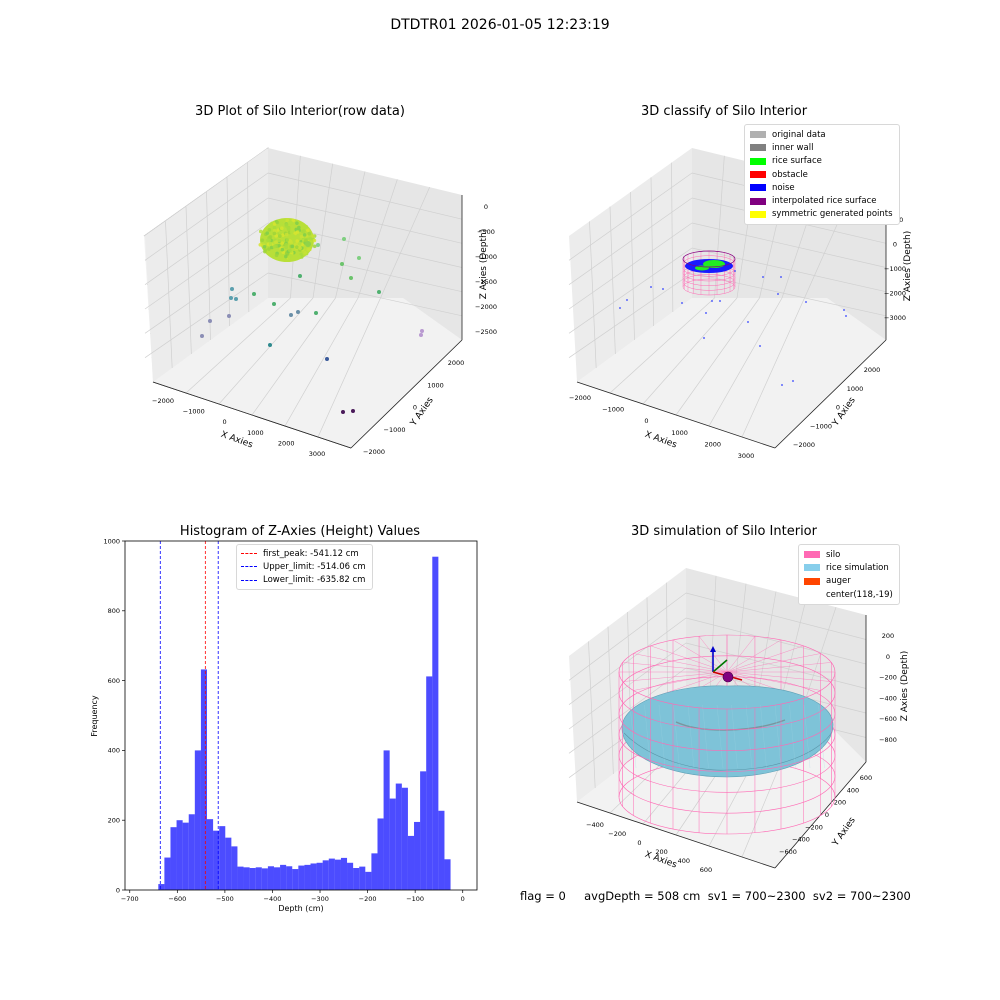 Image resolution: width=1000 pixels, height=1000 pixels. I want to click on classify-silo-cylinder, so click(709, 273).